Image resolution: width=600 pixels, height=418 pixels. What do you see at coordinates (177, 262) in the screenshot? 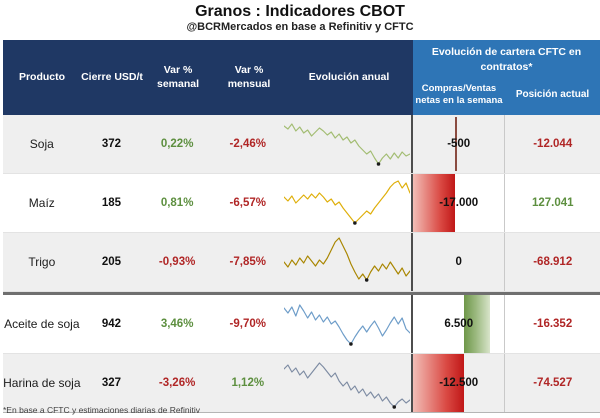
I see `var-semanal-value: -0,93%` at bounding box center [177, 262].